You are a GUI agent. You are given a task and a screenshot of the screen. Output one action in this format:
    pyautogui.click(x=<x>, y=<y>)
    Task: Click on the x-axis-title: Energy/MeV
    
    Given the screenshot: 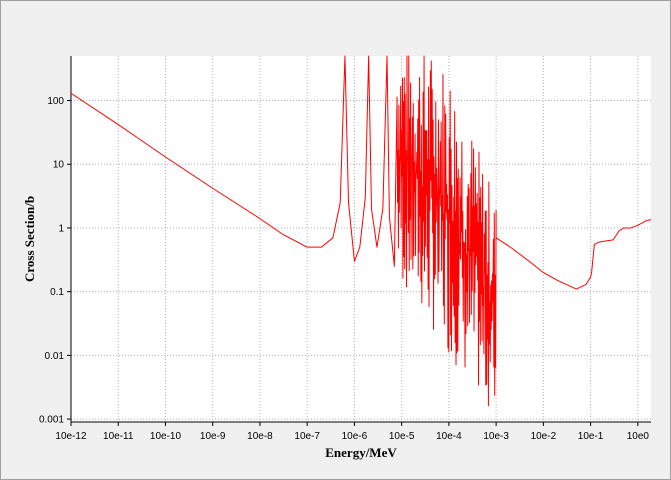 What is the action you would take?
    pyautogui.click(x=361, y=452)
    